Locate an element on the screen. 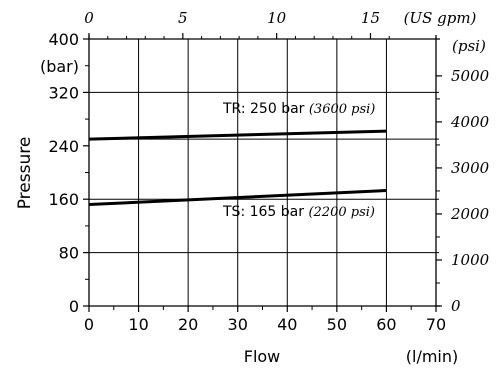 This screenshot has width=496, height=376. y-axis-unit: (bar) is located at coordinates (59, 66).